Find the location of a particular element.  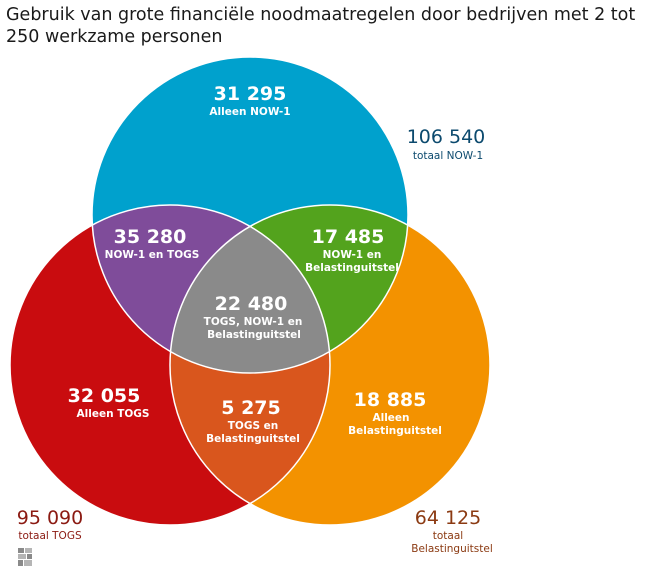

all-label-1: TOGS, NOW-1 en is located at coordinates (253, 322).